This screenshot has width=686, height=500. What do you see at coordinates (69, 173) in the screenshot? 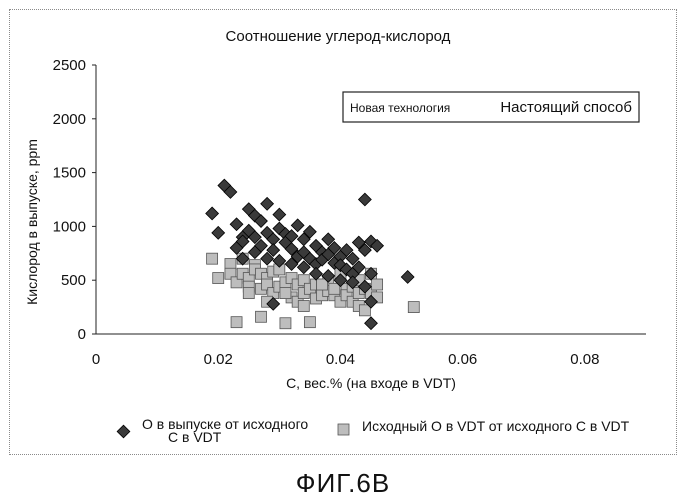
I see `y-tick-label: 1500` at bounding box center [69, 173].